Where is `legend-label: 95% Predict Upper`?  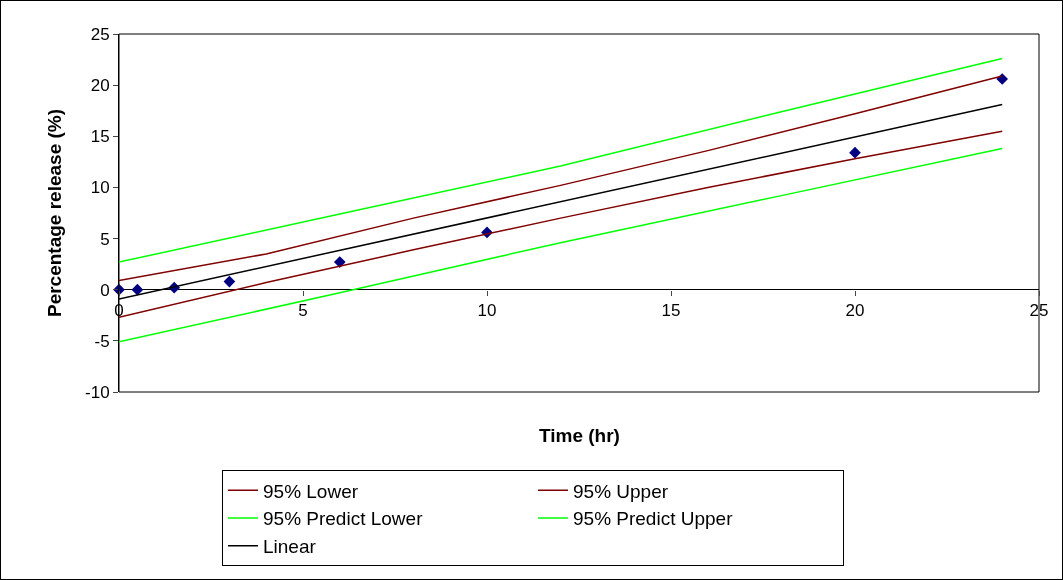
legend-label: 95% Predict Upper is located at coordinates (653, 519).